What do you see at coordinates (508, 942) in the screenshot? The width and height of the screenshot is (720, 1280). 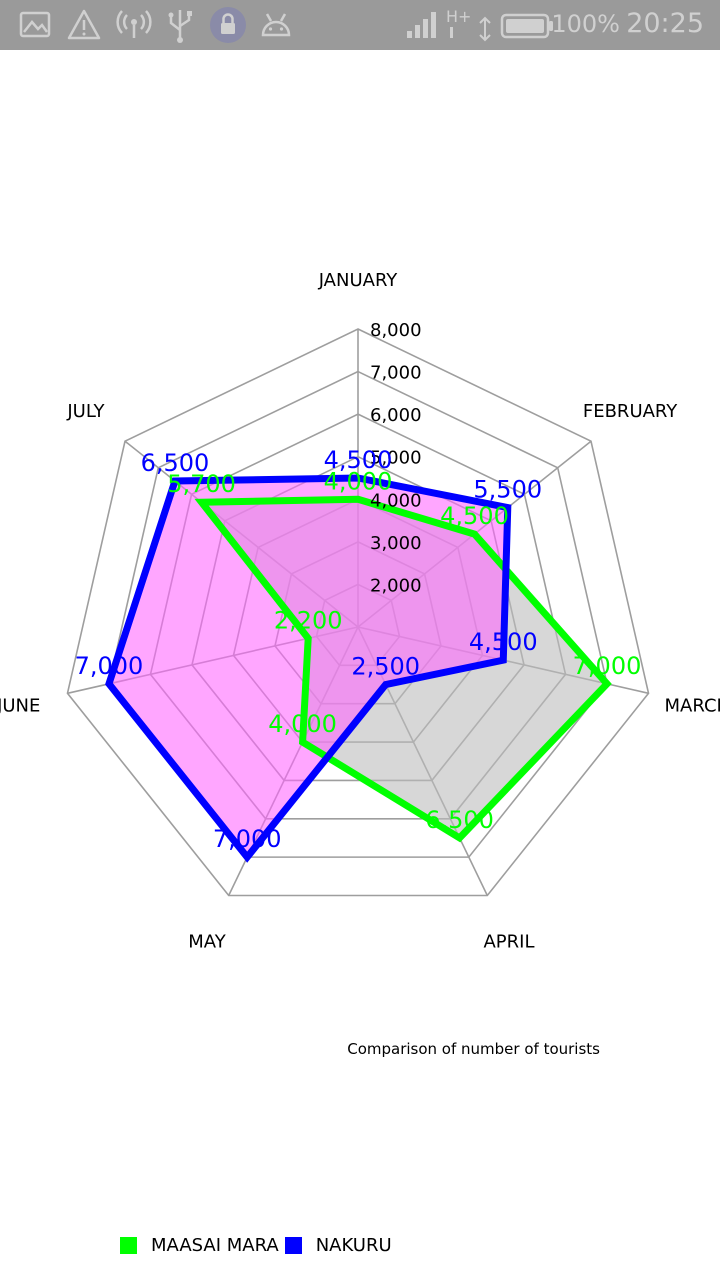 I see `category-label: APRIL` at bounding box center [508, 942].